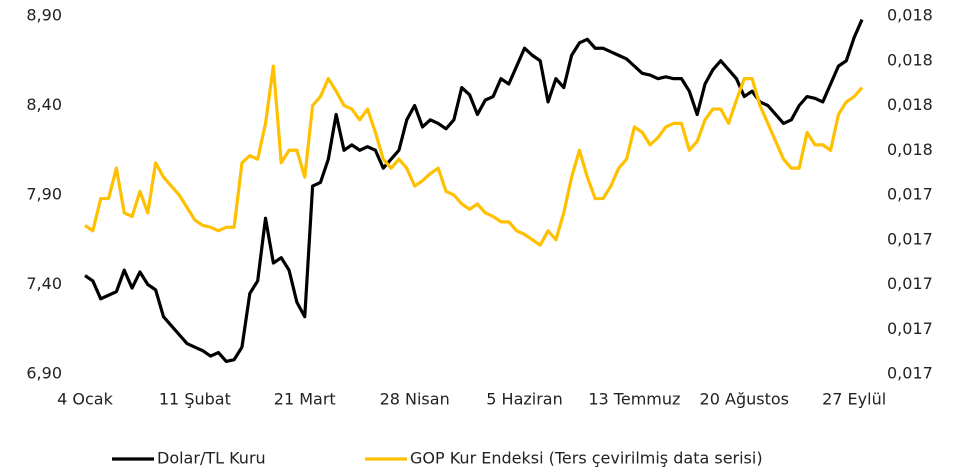 The image size is (962, 472). What do you see at coordinates (44, 15) in the screenshot?
I see `y-tick-label: 8,90` at bounding box center [44, 15].